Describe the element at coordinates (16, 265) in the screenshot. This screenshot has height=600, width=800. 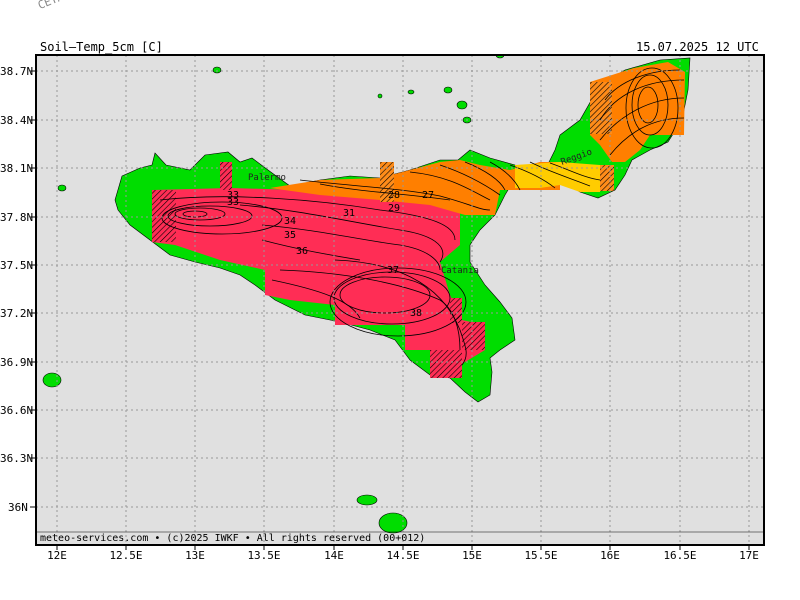
I see `lat-label: 37.5N` at that location.